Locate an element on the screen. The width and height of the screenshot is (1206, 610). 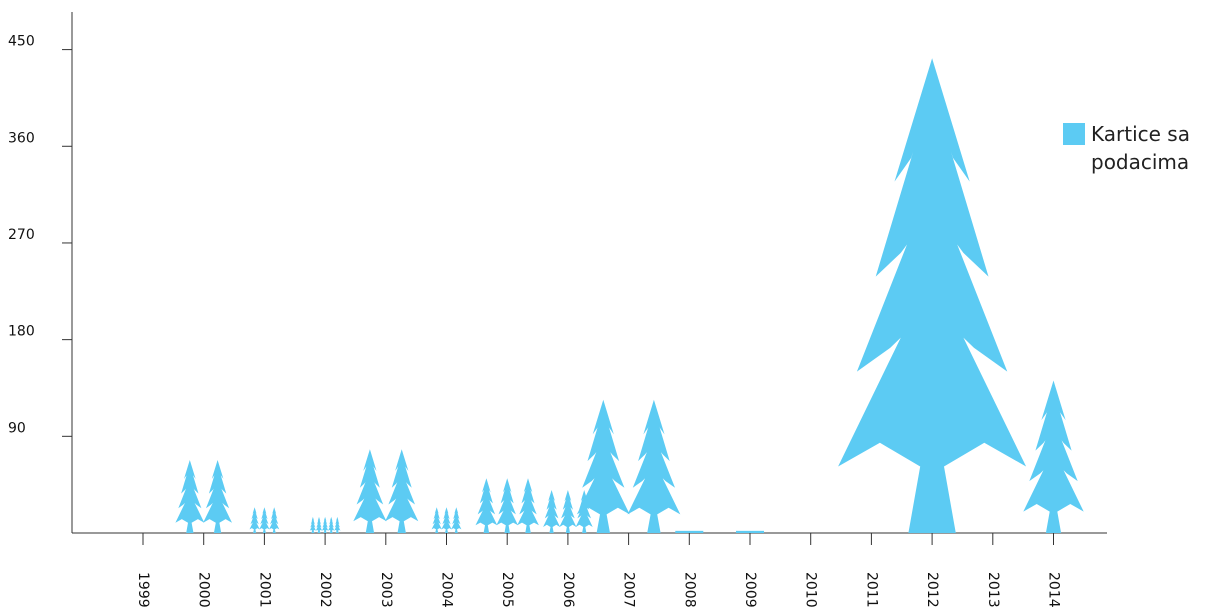
x-tick-label: 2010 is located at coordinates (811, 590).